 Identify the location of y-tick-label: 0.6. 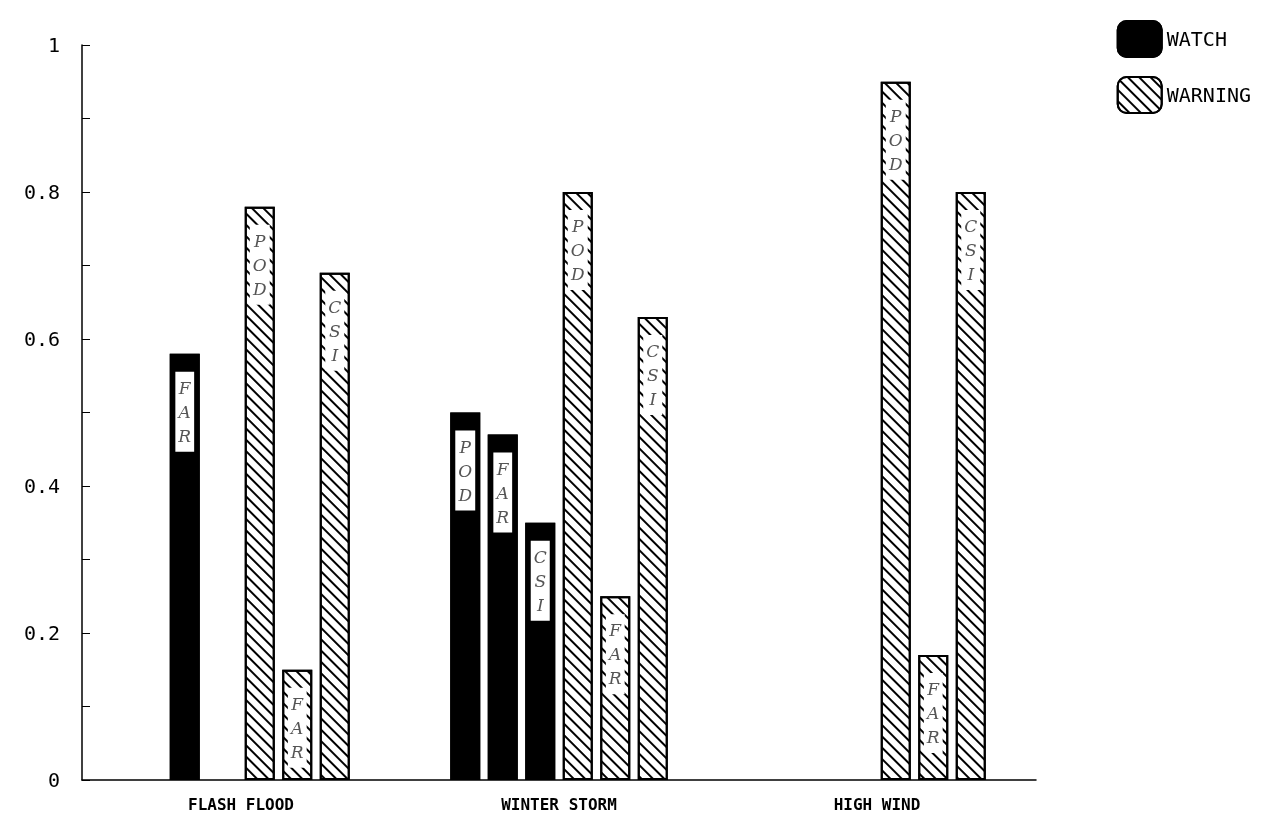
(41, 339).